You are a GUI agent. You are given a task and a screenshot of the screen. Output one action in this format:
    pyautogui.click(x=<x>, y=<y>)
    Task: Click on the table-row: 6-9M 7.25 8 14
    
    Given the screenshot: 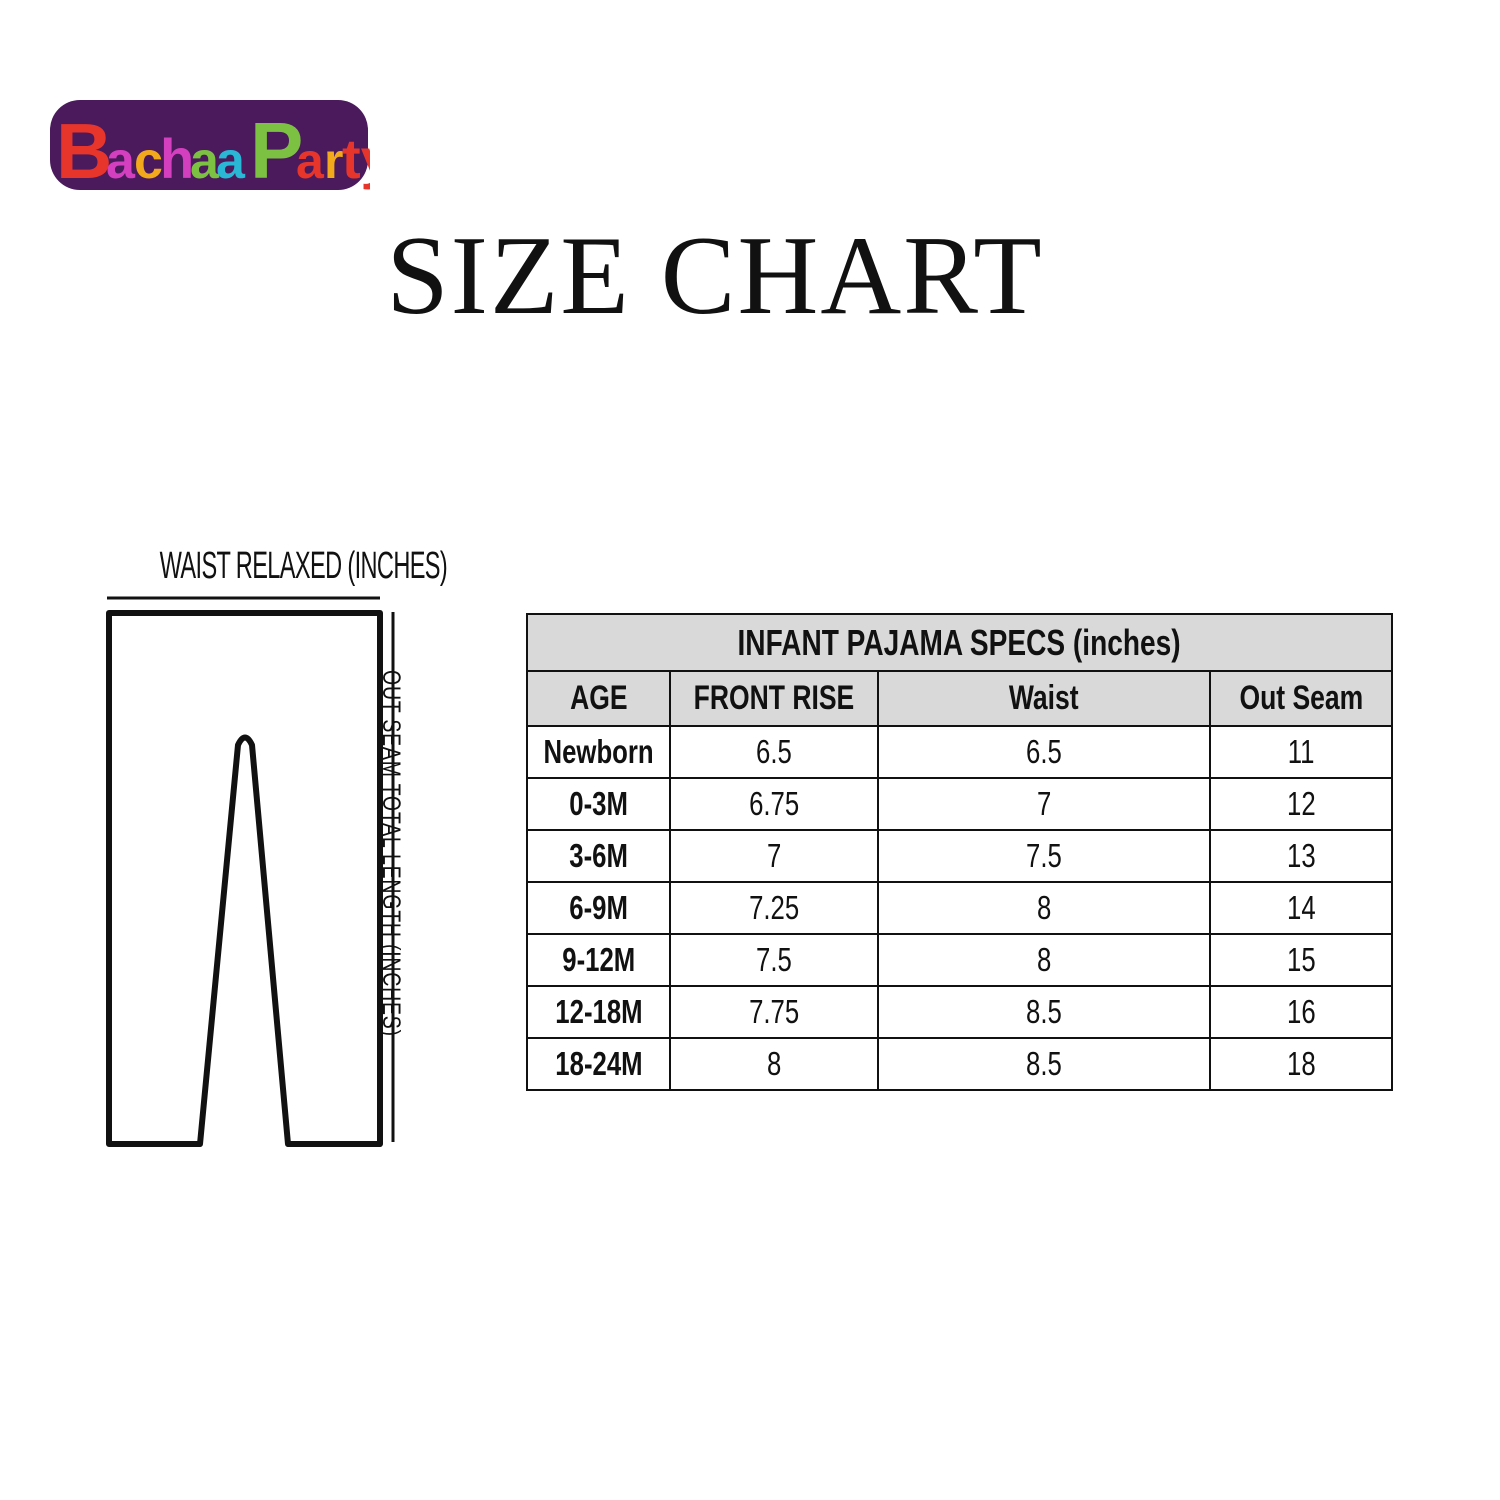 What is the action you would take?
    pyautogui.click(x=959, y=908)
    